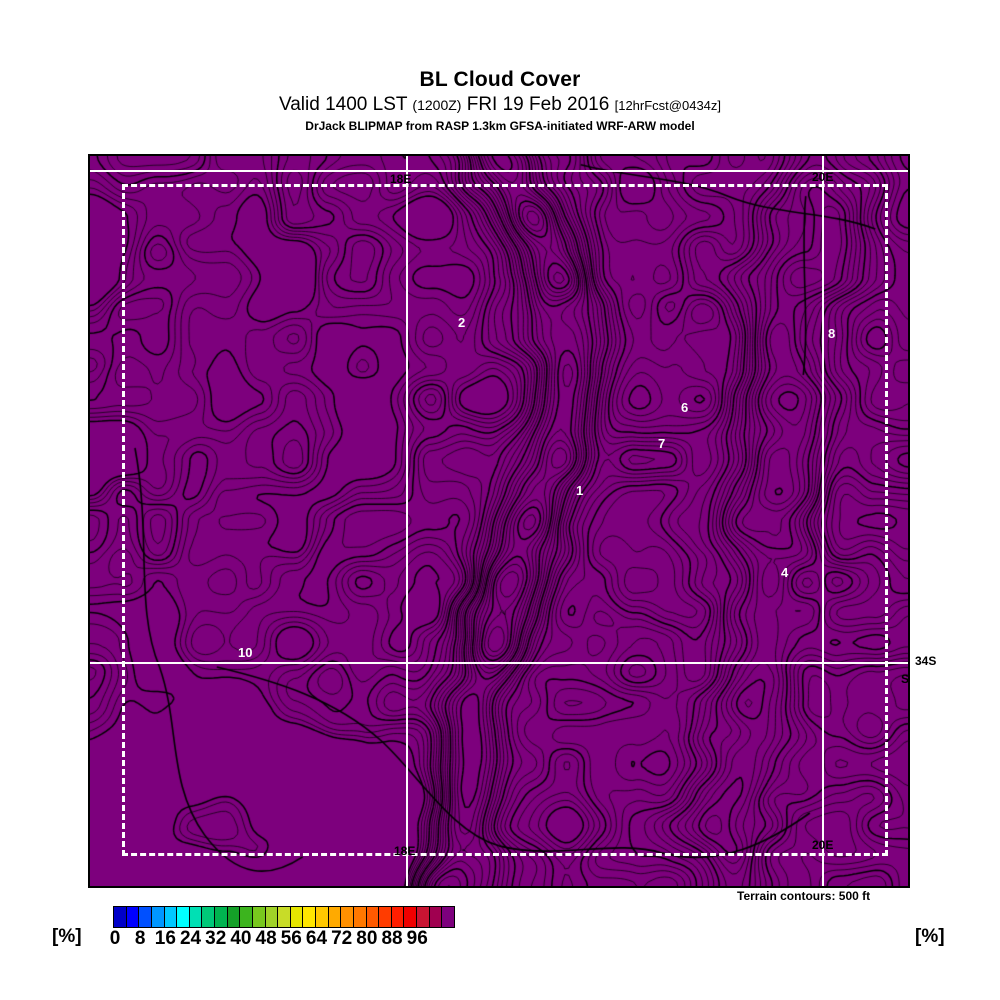  I want to click on colorbar-legend: [%] 0 8 16 24 32 40 48 56 64 72 80 88 96 [%], so click(500, 936).